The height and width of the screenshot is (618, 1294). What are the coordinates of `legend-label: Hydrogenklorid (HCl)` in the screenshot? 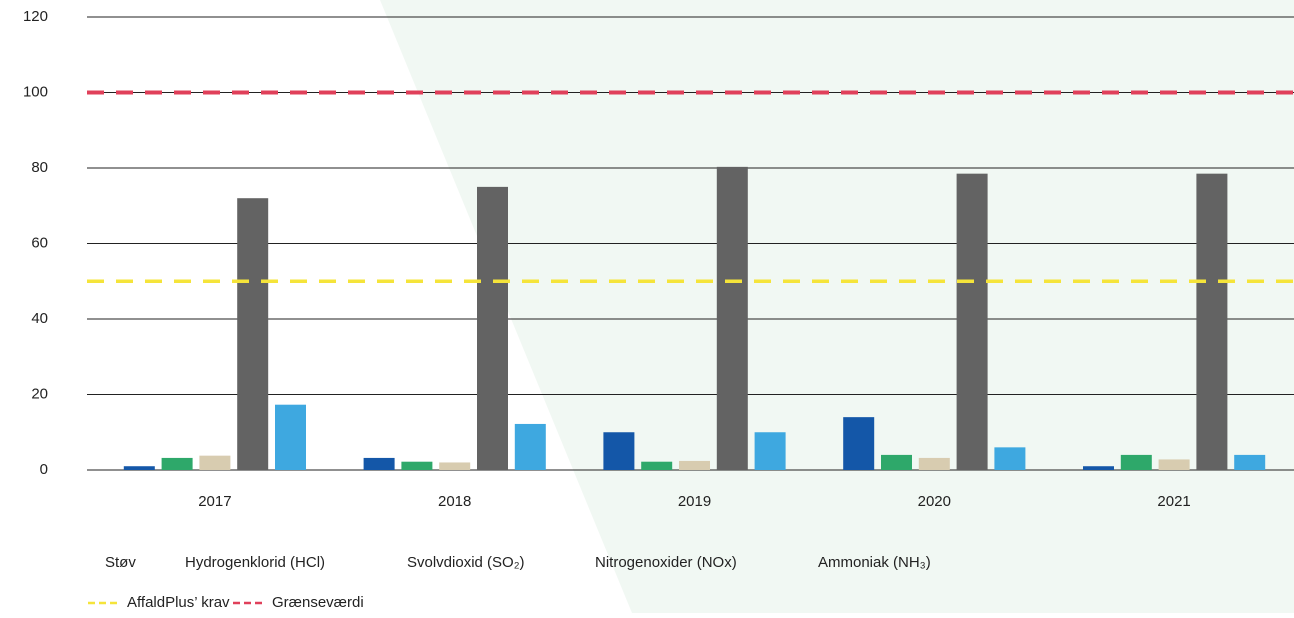 It's located at (255, 562).